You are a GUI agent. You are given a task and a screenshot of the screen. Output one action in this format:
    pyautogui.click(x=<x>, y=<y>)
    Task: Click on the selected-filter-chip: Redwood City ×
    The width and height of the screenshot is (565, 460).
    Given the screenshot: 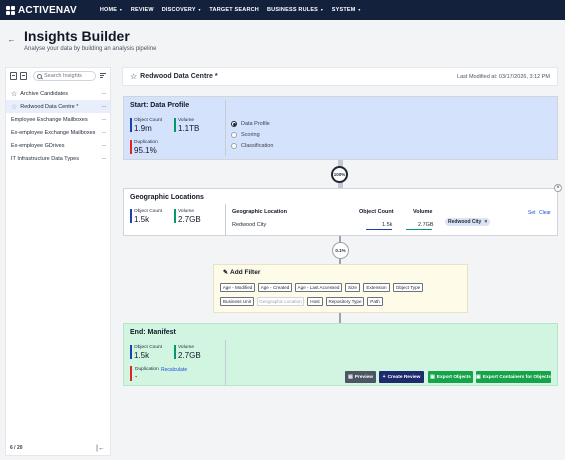 What is the action you would take?
    pyautogui.click(x=468, y=222)
    